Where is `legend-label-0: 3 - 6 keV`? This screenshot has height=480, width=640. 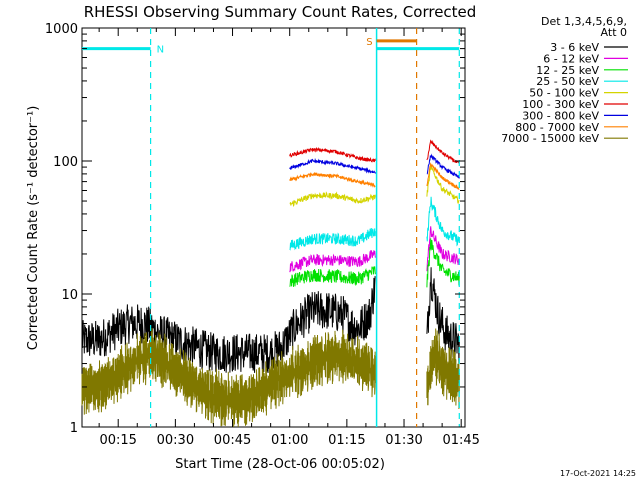 legend-label-0: 3 - 6 keV is located at coordinates (574, 47).